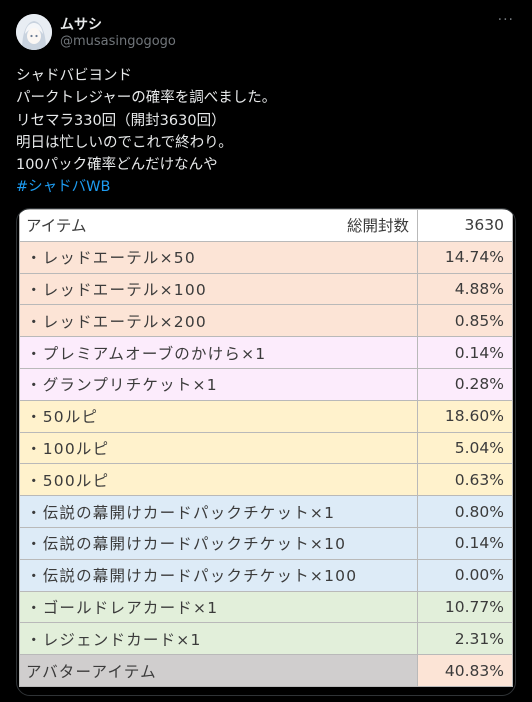 Image resolution: width=532 pixels, height=702 pixels. I want to click on table-row: ・伝説の幕開けカードパックチケット×100 0.00%, so click(266, 575).